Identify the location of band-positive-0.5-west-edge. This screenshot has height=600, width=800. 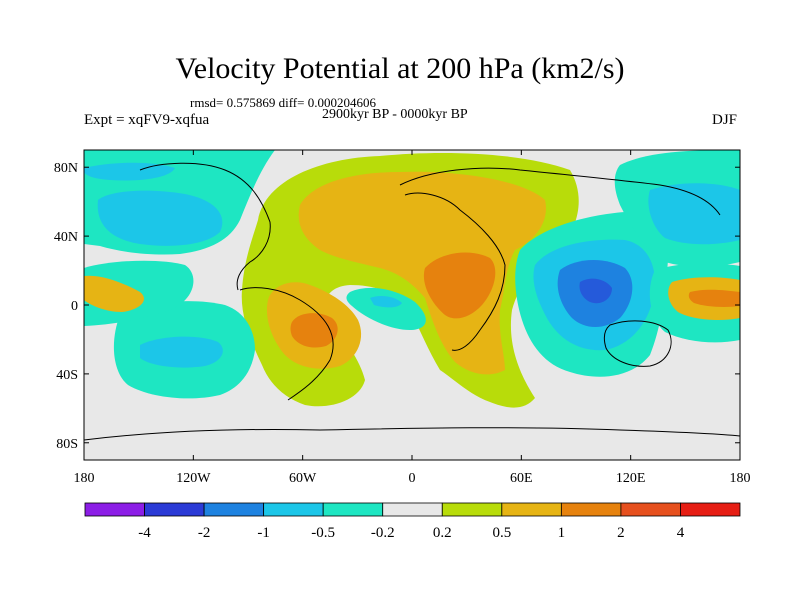
(114, 293).